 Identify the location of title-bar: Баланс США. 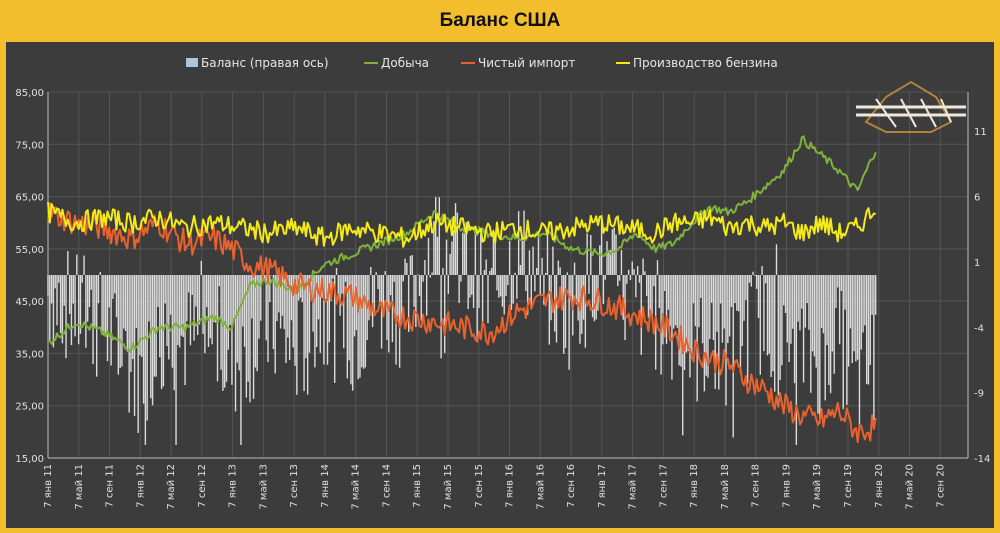
(500, 21).